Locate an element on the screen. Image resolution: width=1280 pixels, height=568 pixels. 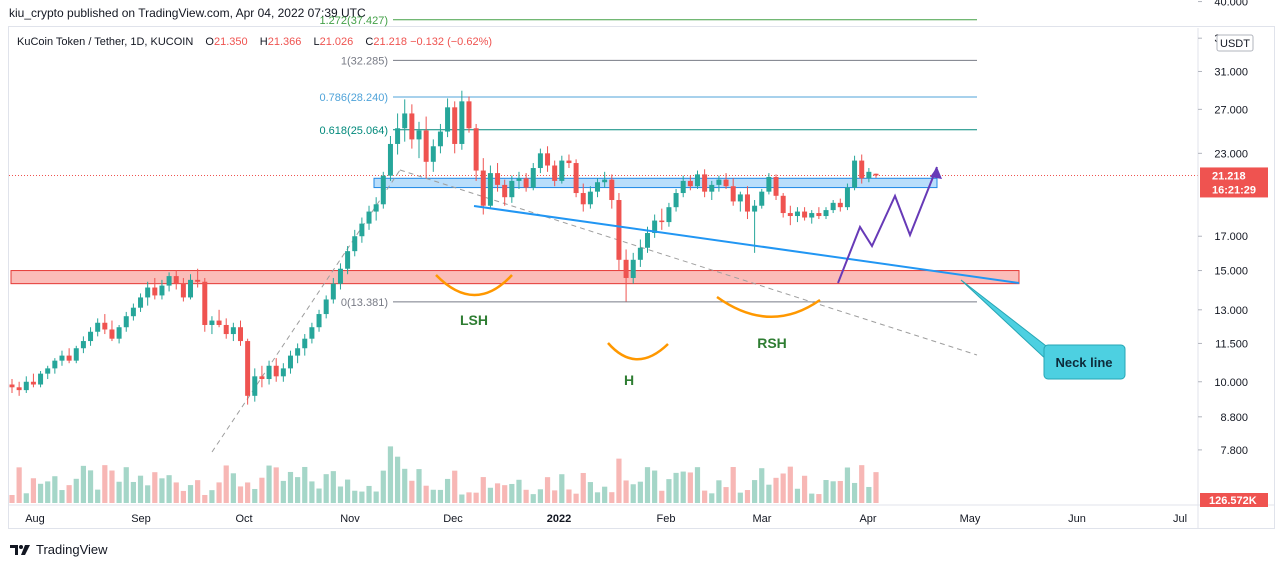
x-tick-label: Aug is located at coordinates (35, 519).